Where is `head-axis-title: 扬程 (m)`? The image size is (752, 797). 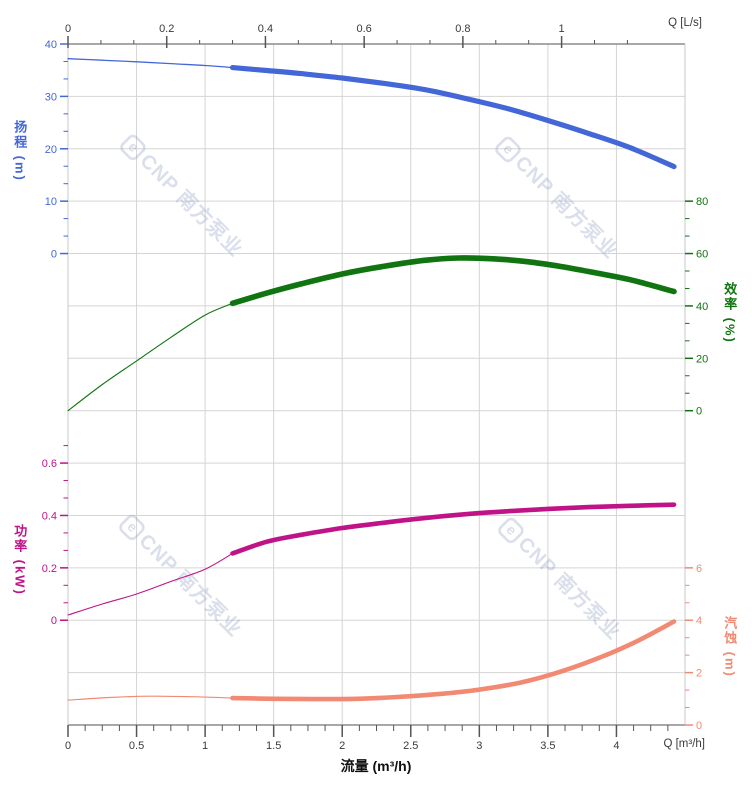 head-axis-title: 扬程 (m) is located at coordinates (20, 151).